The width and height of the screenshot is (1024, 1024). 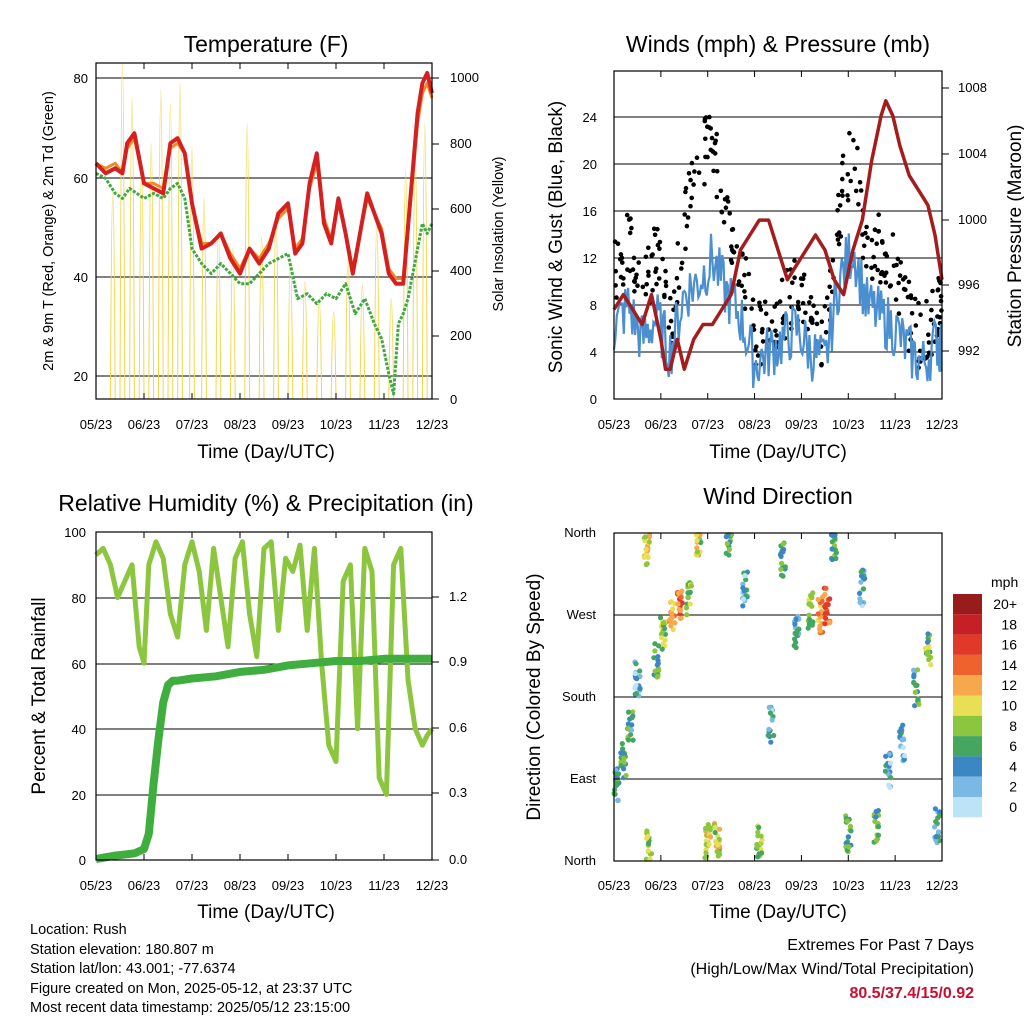 What do you see at coordinates (81, 178) in the screenshot?
I see `temp-ytick-60: 60` at bounding box center [81, 178].